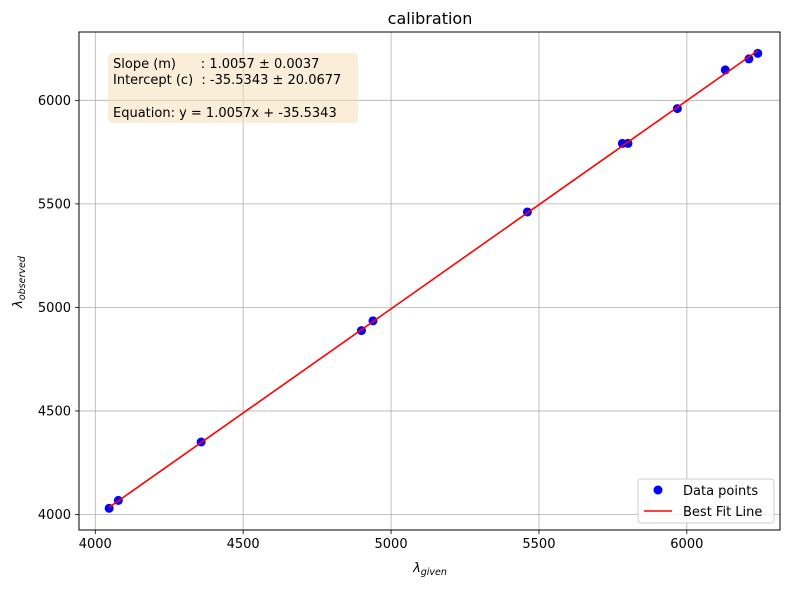 This screenshot has height=590, width=789. I want to click on x-tick-label: 4000, so click(95, 544).